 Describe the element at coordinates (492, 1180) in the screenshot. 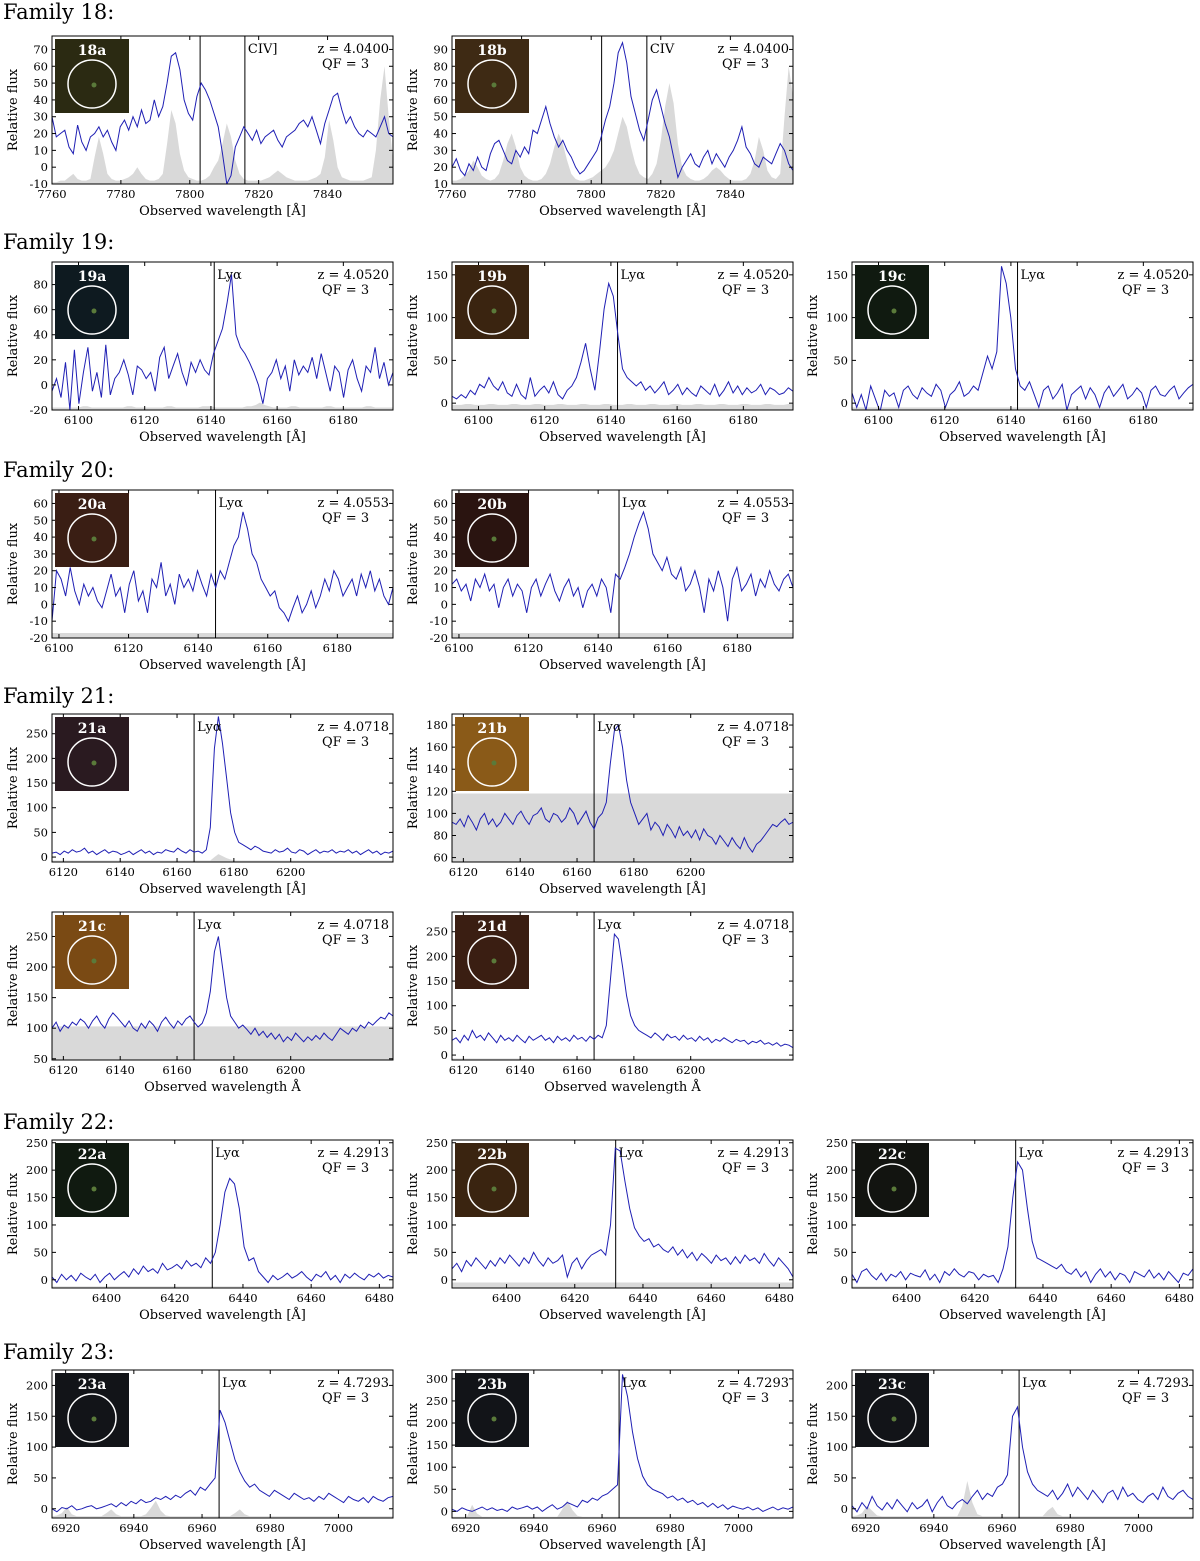

I see `postage-stamp: 22b` at that location.